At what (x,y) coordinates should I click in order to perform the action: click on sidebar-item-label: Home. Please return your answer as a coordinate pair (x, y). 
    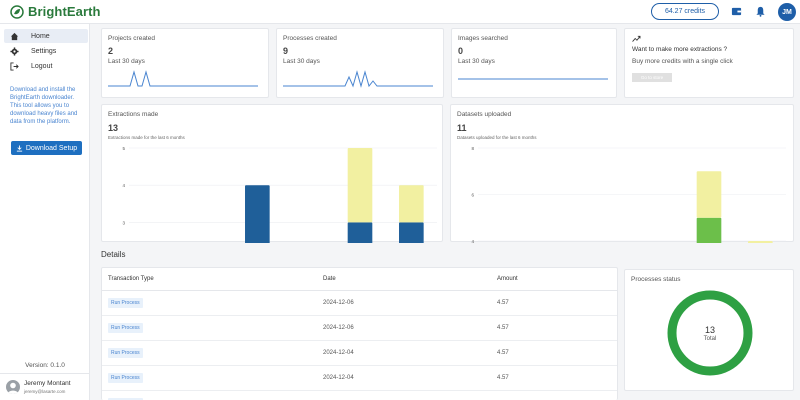
    Looking at the image, I should click on (40, 36).